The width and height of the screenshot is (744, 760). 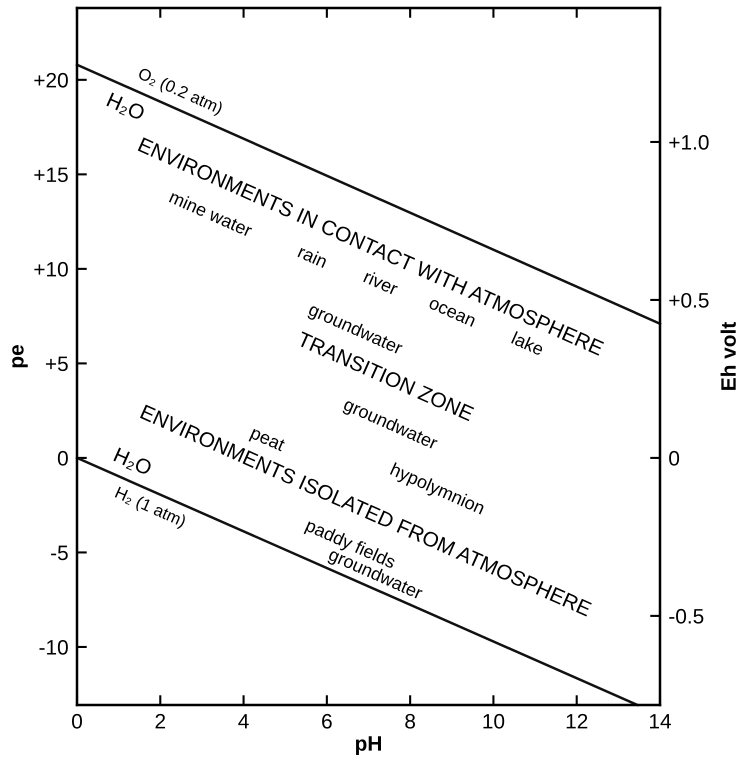 I want to click on x-tick-label: 0, so click(x=77, y=721).